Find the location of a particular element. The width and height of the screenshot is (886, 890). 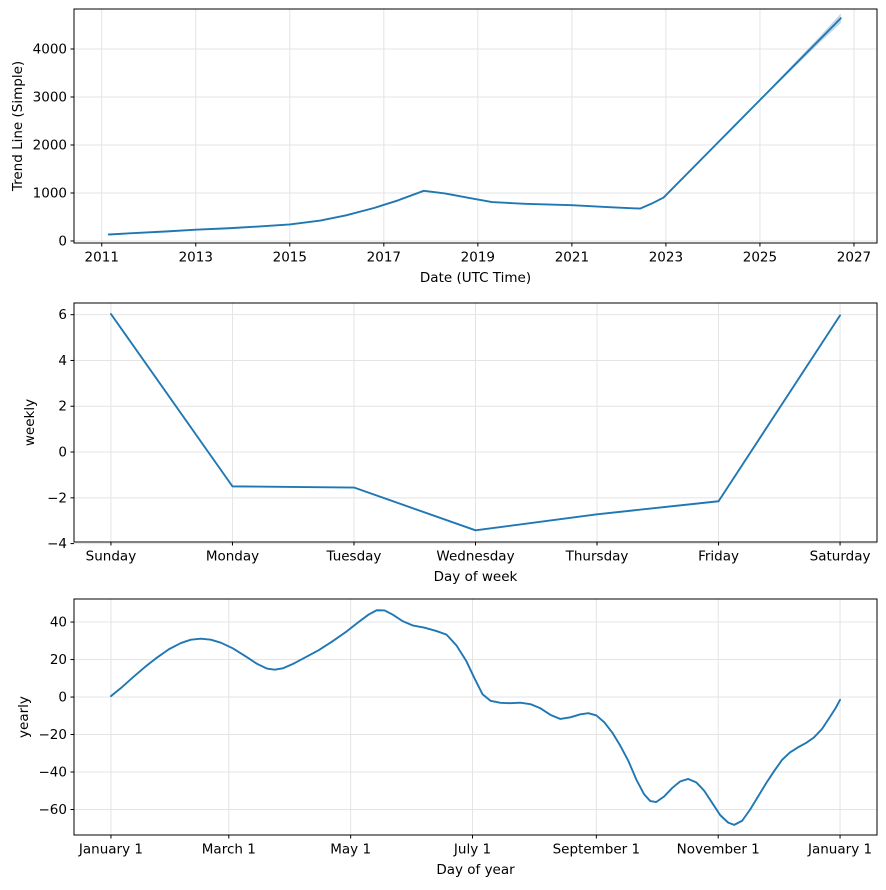

weekly-xtick-label: Wednesday is located at coordinates (475, 557).